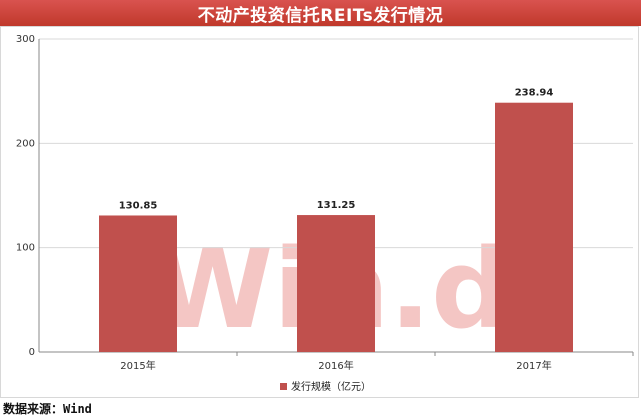 The height and width of the screenshot is (418, 641). What do you see at coordinates (331, 386) in the screenshot?
I see `legend-label: 发行规模（亿元）` at bounding box center [331, 386].